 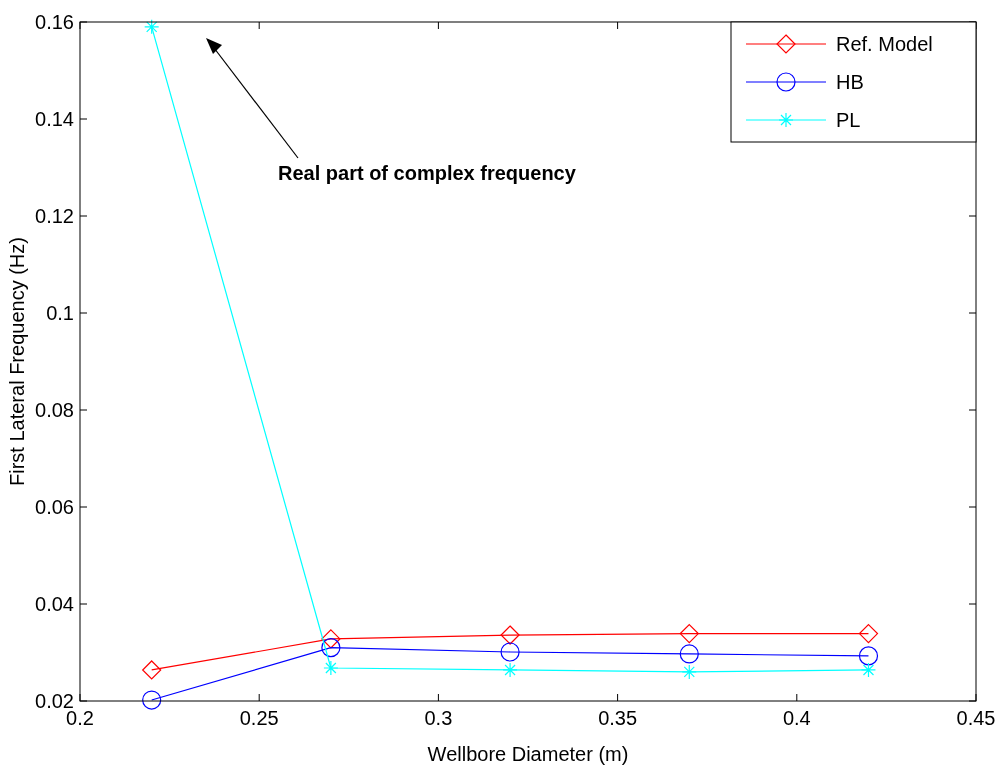 I want to click on x-tick-label: 0.25, so click(x=259, y=718).